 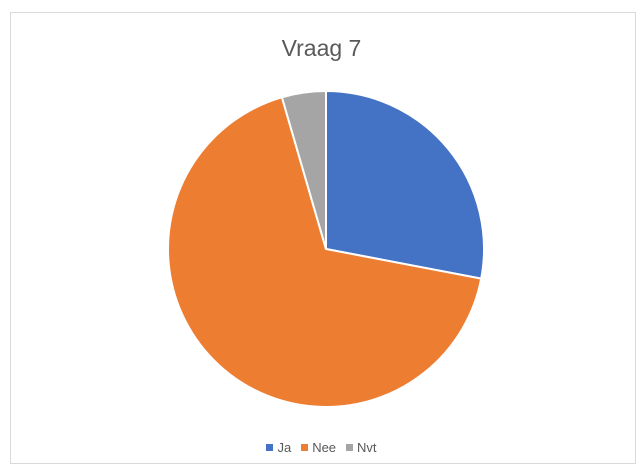 I want to click on legend-label: Ja, so click(x=284, y=447).